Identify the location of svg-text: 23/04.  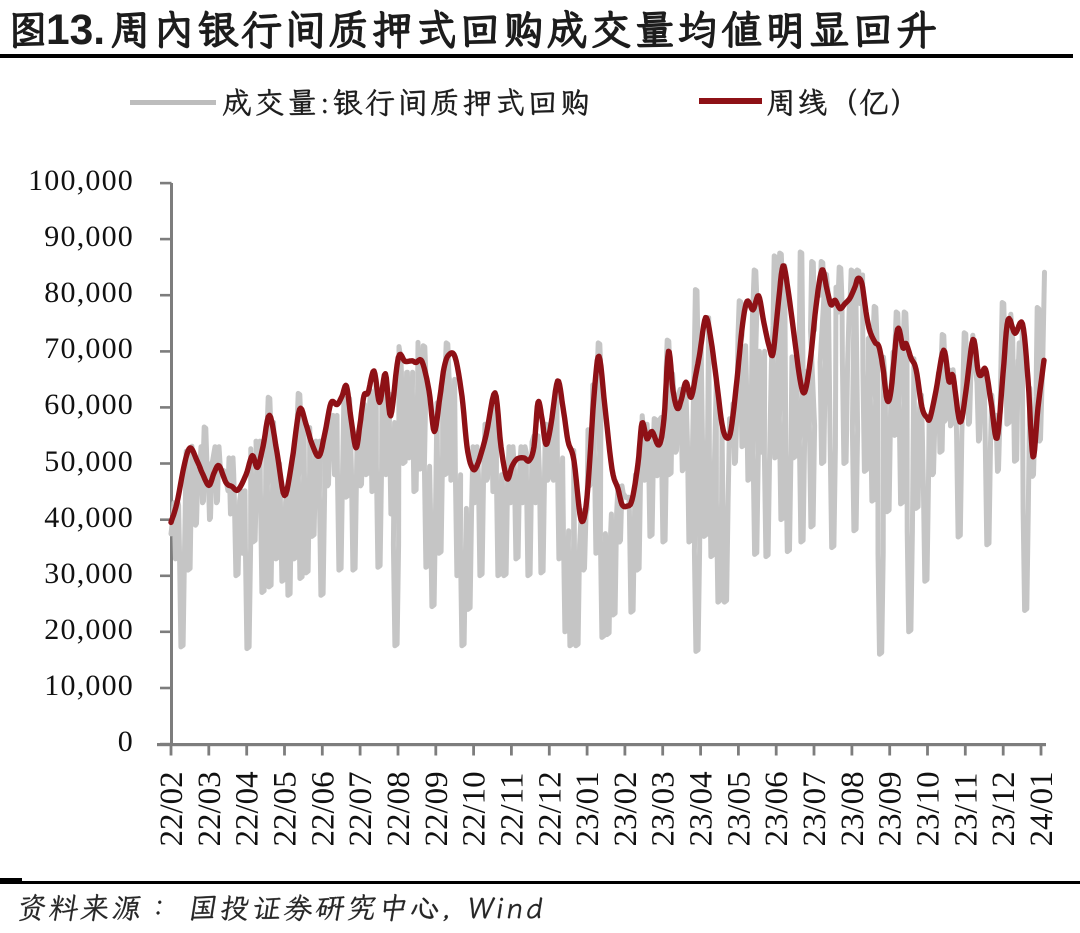
(702, 808).